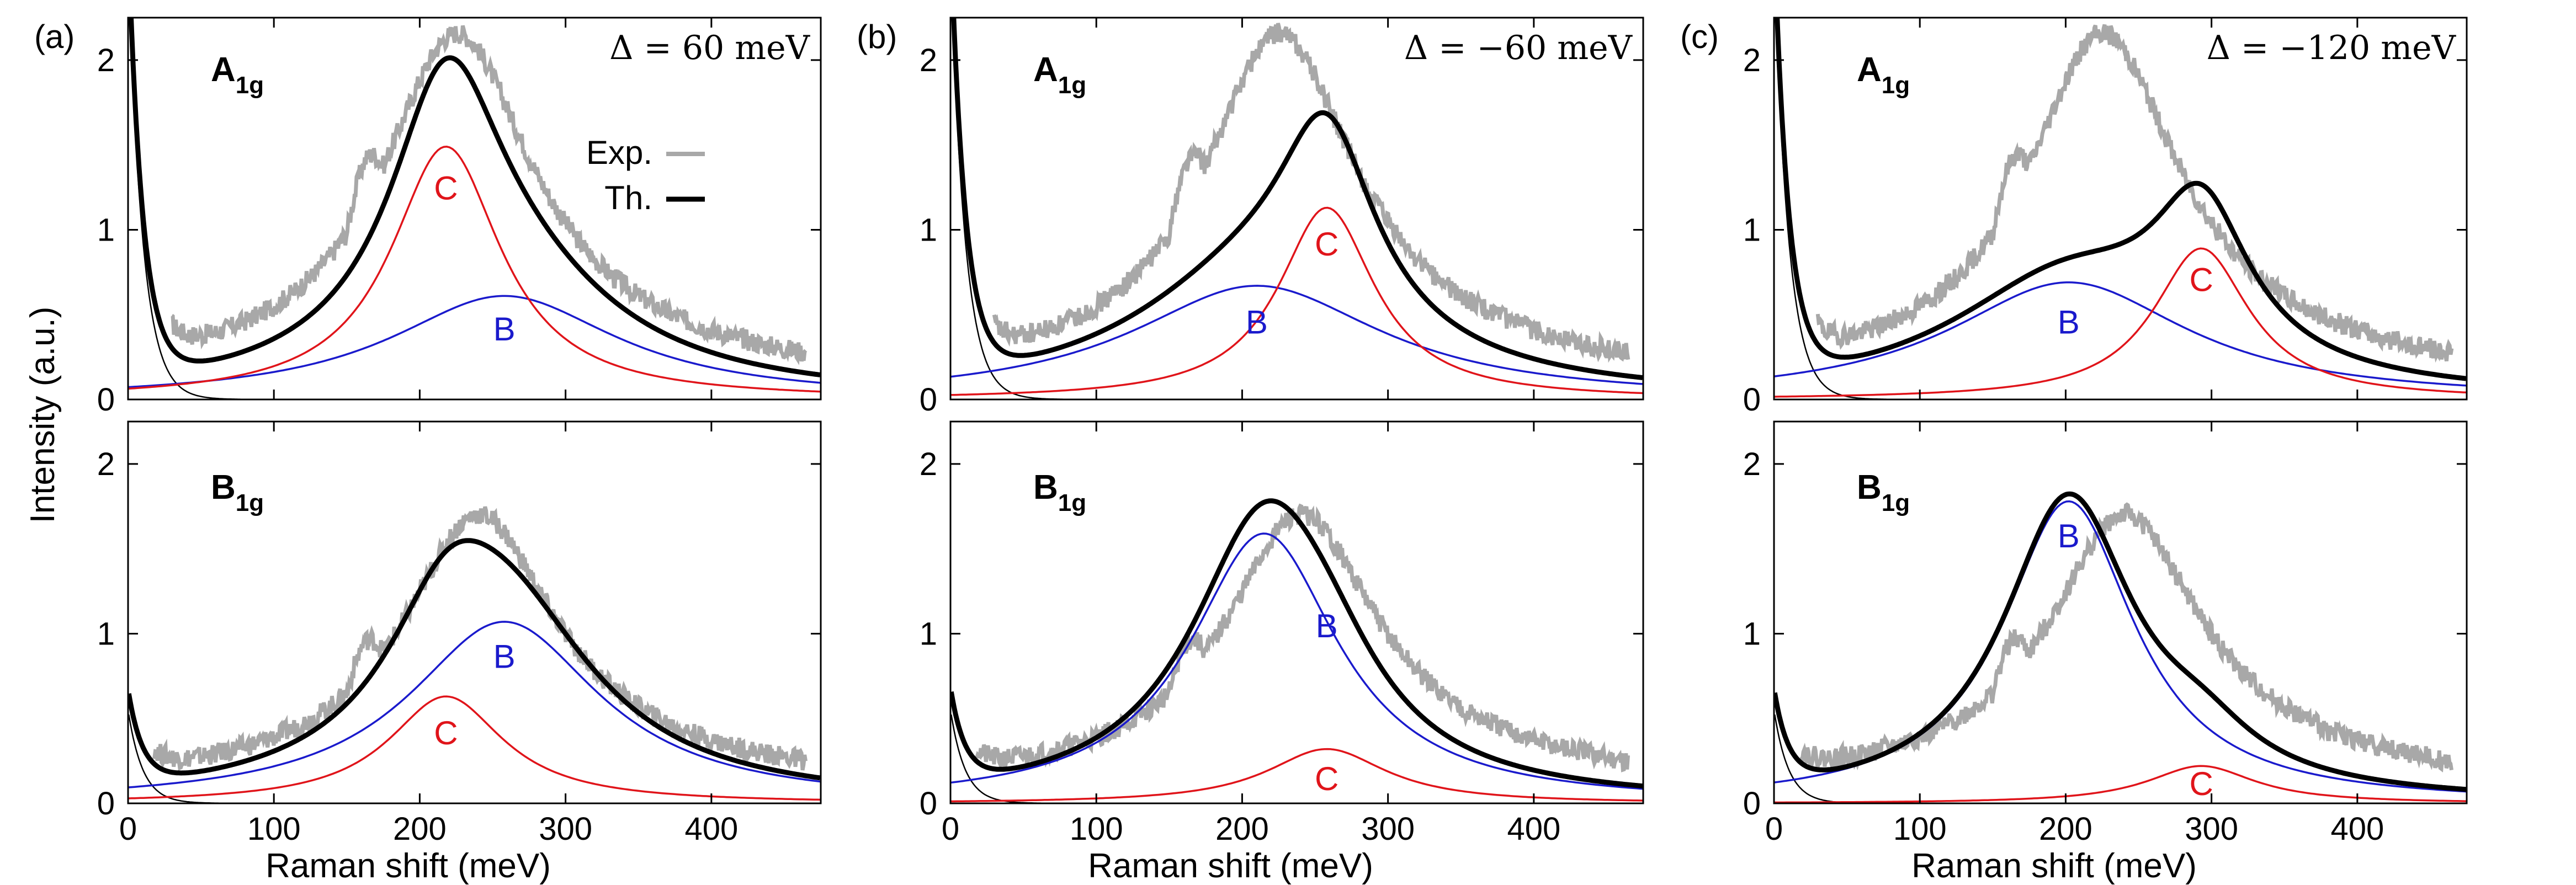 Image resolution: width=2576 pixels, height=885 pixels. Describe the element at coordinates (619, 152) in the screenshot. I see `legend-exp-label: Exp.` at that location.